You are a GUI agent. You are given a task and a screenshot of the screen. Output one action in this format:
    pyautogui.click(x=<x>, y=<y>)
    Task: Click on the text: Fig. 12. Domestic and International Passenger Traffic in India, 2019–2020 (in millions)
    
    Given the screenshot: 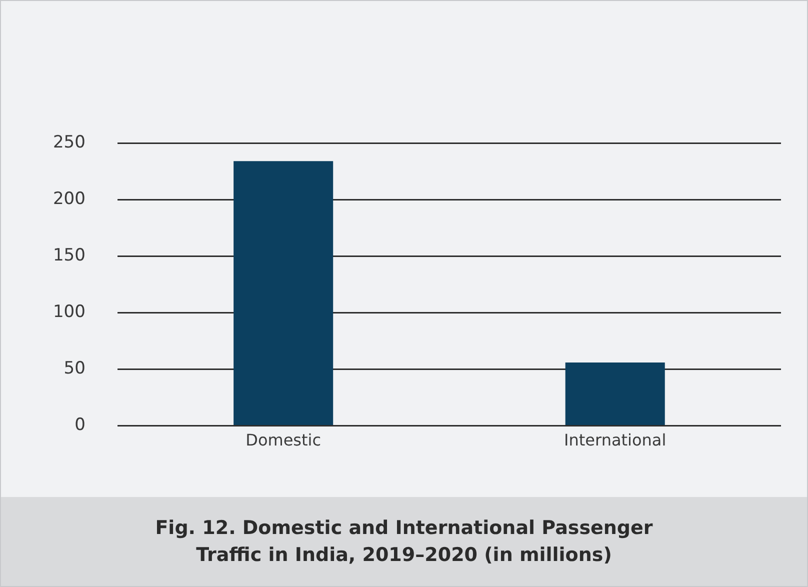 What is the action you would take?
    pyautogui.click(x=404, y=542)
    